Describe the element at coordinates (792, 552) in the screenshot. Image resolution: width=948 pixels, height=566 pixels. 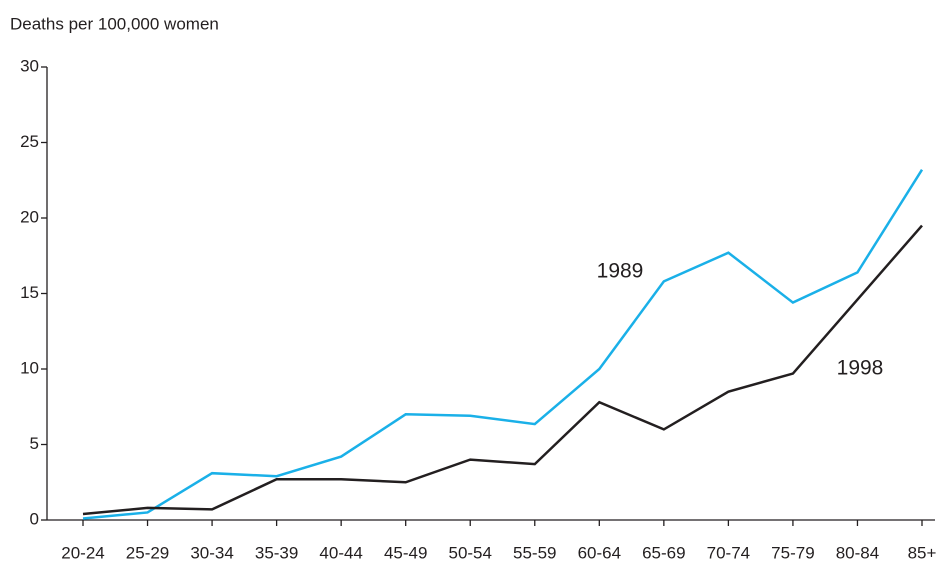
I see `x-tick-label: 75-79` at that location.